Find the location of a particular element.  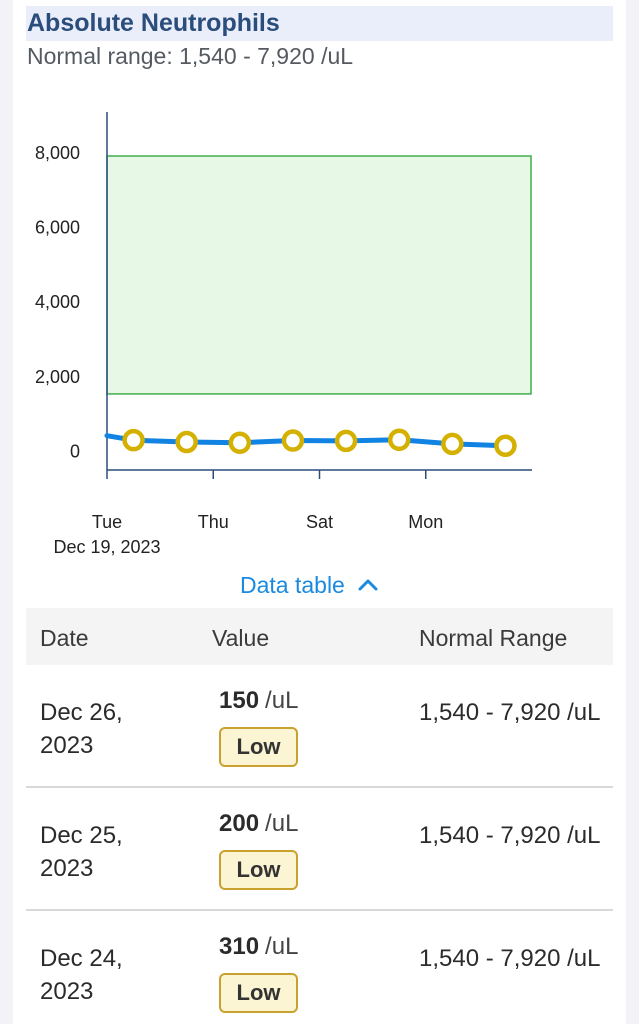

data-table-toggle: Data table is located at coordinates (309, 585).